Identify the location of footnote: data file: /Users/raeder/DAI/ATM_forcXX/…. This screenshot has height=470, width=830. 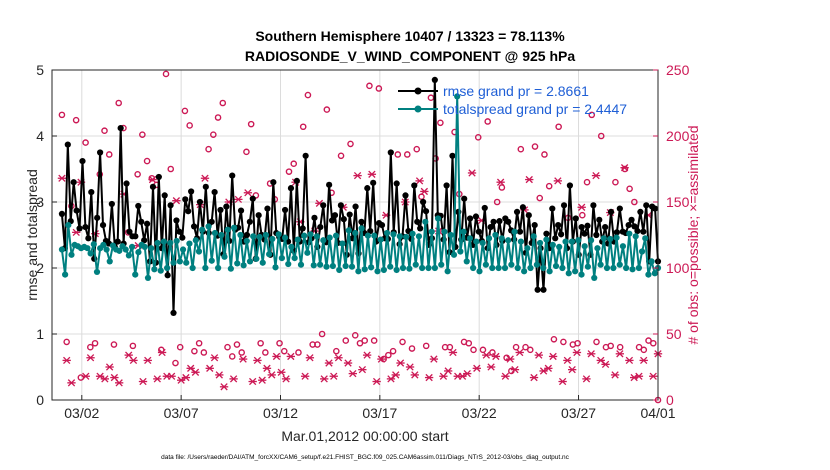
(365, 457).